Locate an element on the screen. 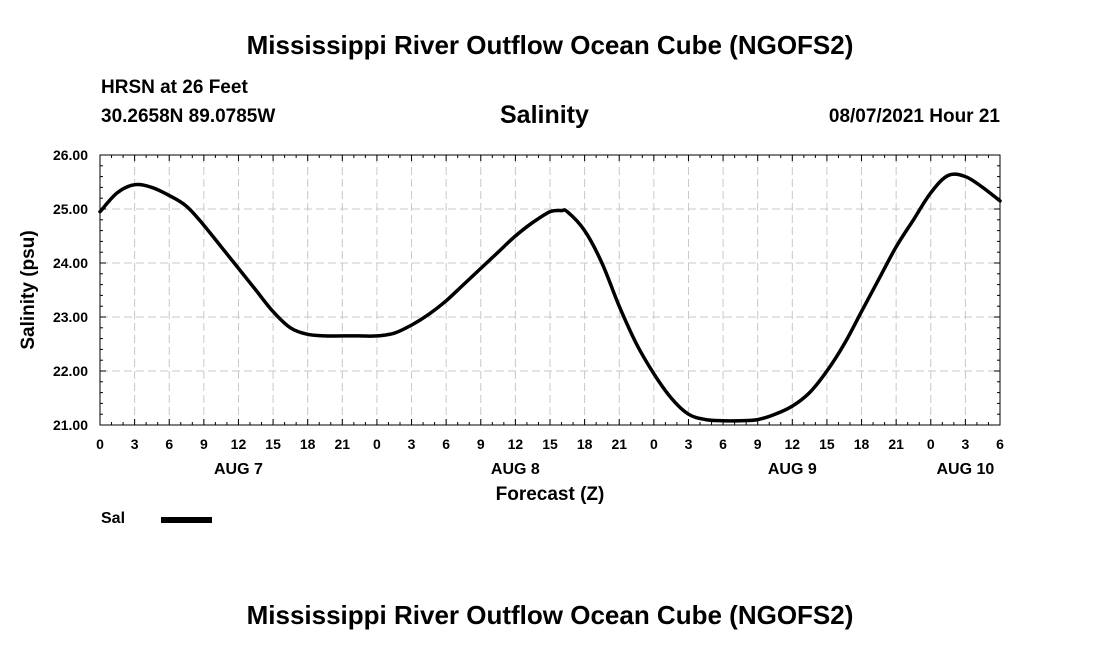  y-tick-label: 26.00 is located at coordinates (70, 155).